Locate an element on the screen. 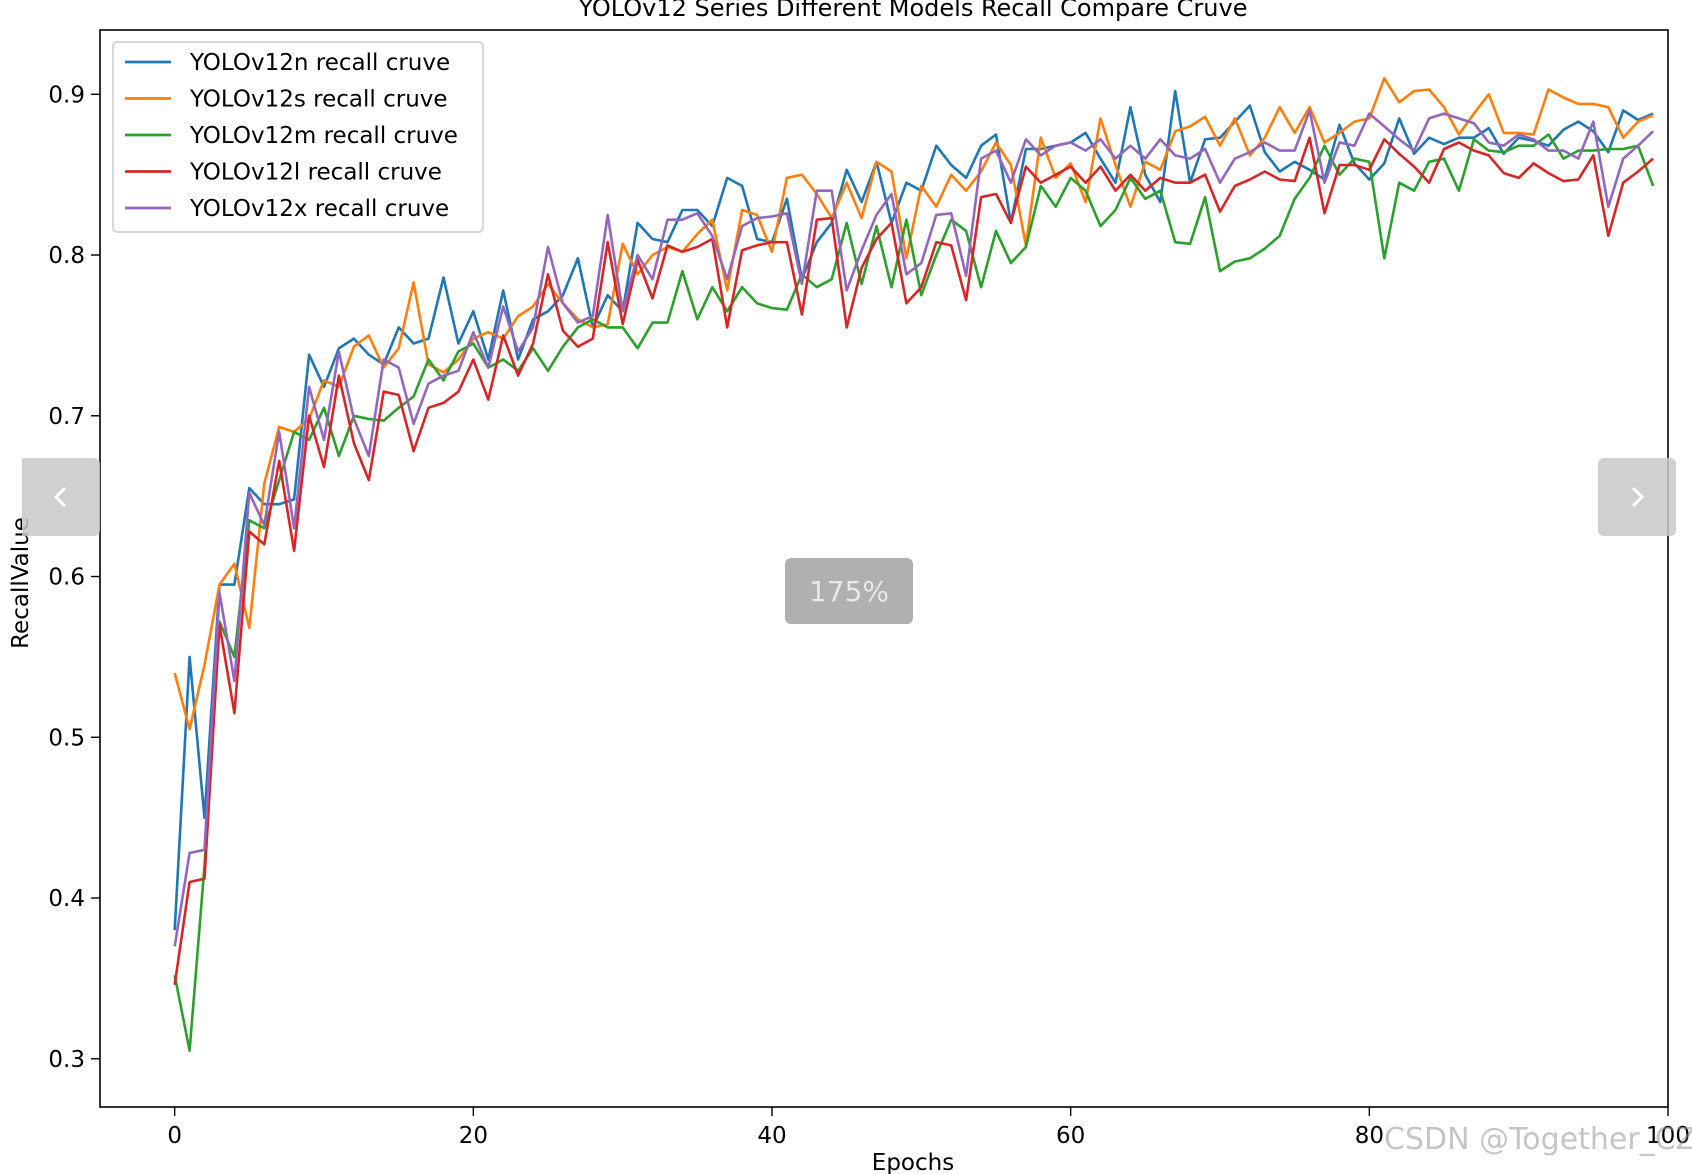 The image size is (1692, 1174). x-tick-label: 20 is located at coordinates (473, 1136).